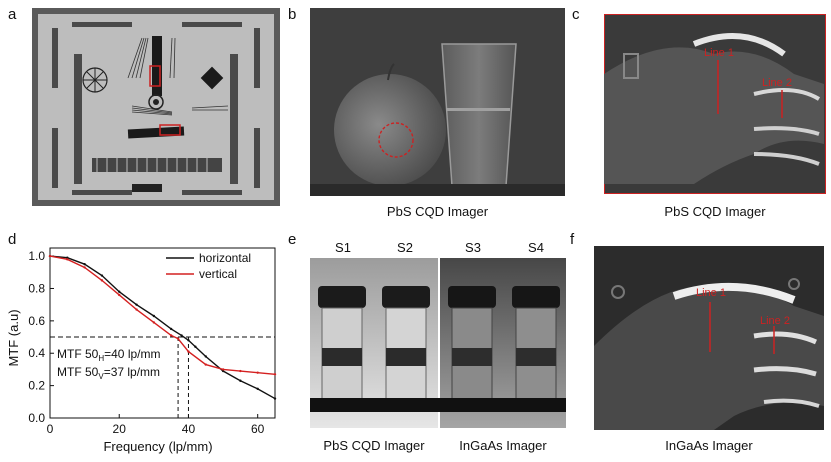  What do you see at coordinates (12, 14) in the screenshot?
I see `panel-a-letter: a` at bounding box center [12, 14].